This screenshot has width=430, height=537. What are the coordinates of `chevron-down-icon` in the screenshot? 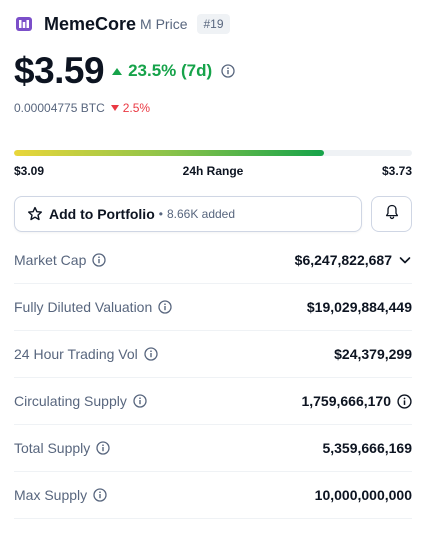 It's located at (405, 260).